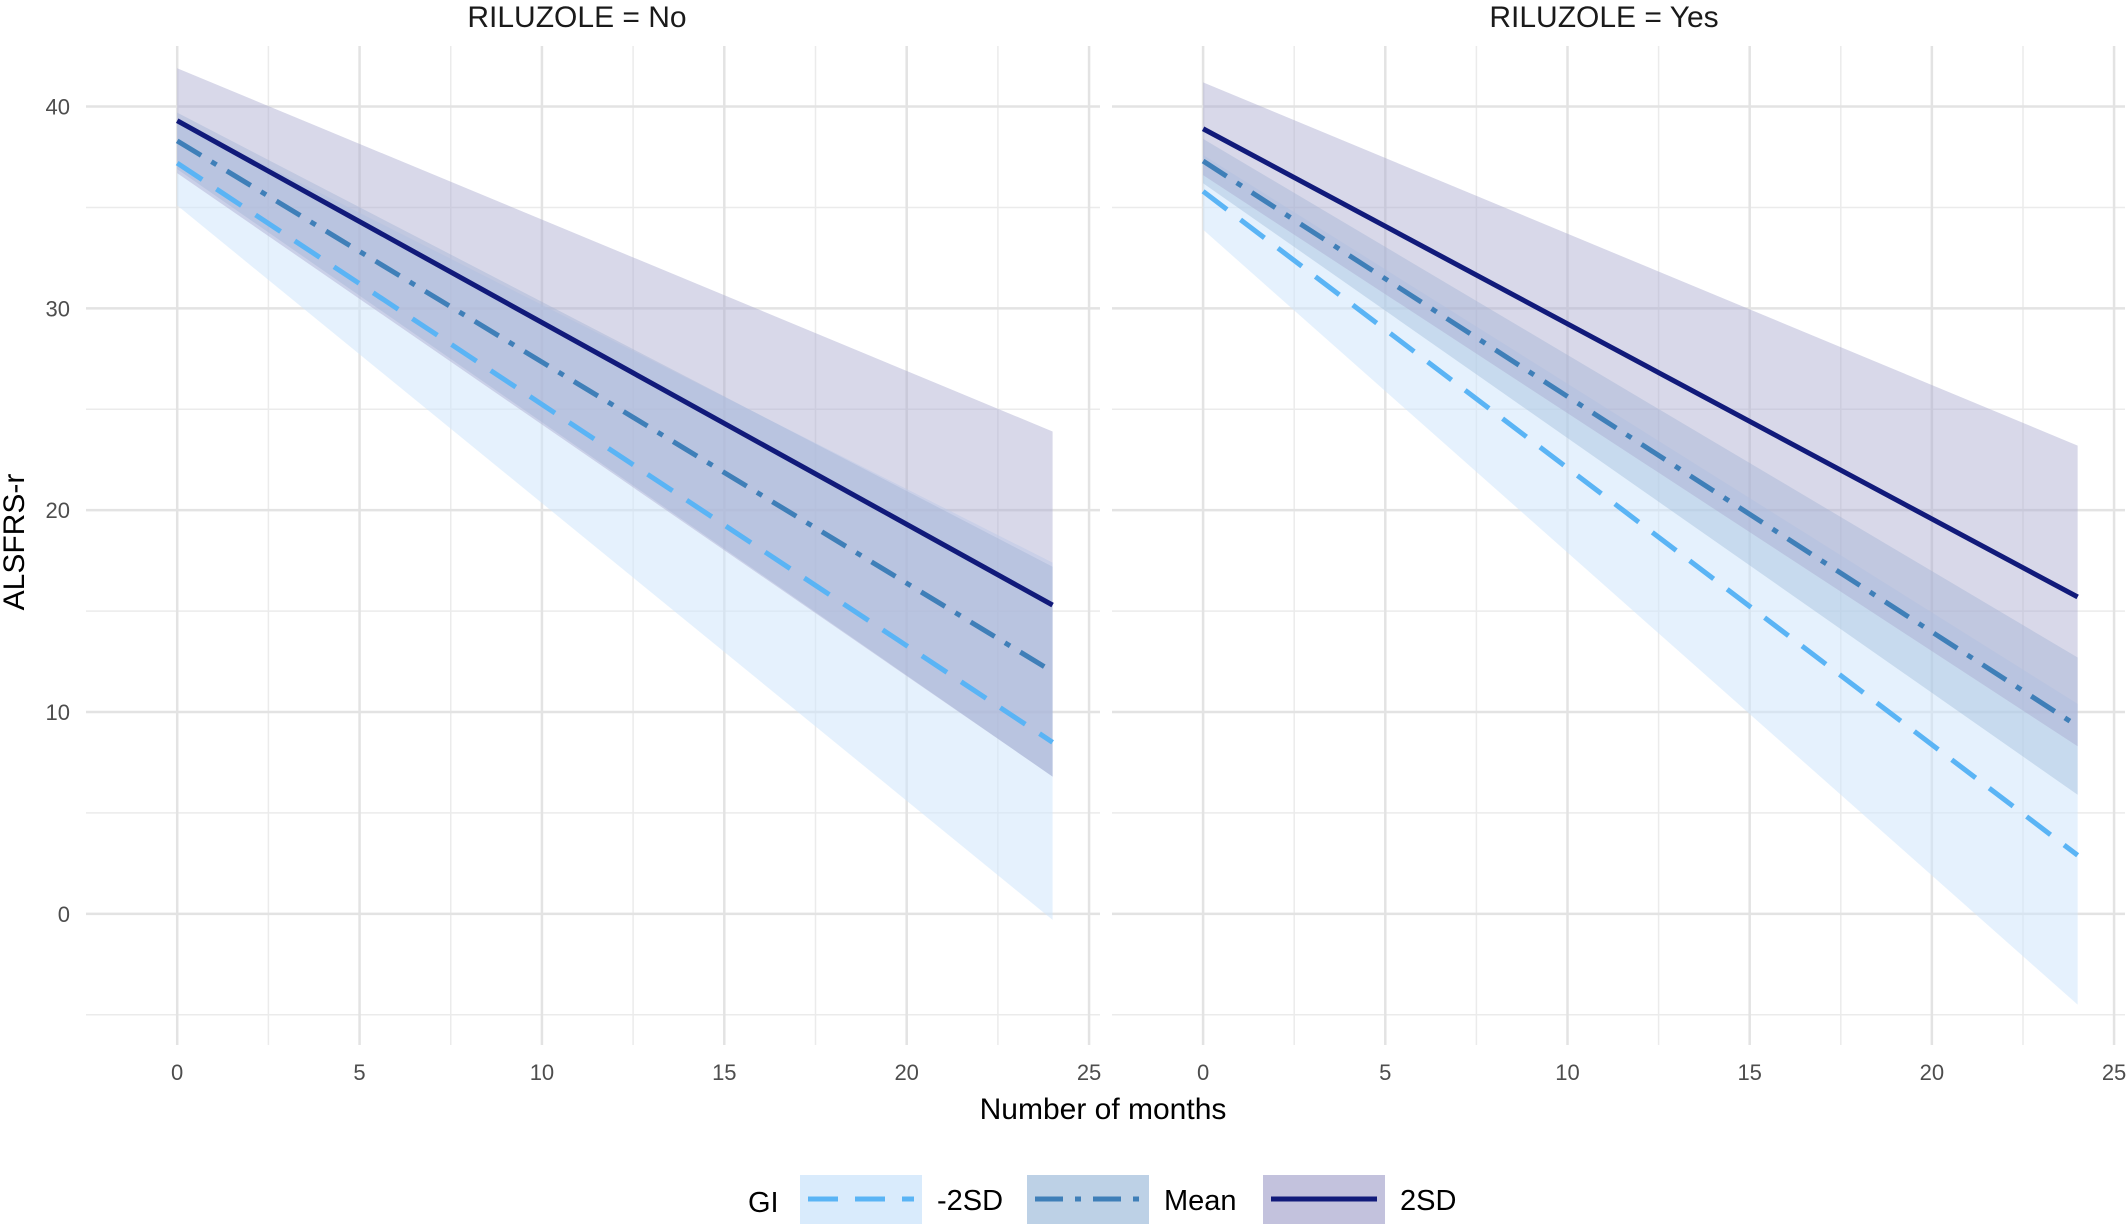 This screenshot has height=1226, width=2128. What do you see at coordinates (58, 107) in the screenshot?
I see `y-tick-label: 40` at bounding box center [58, 107].